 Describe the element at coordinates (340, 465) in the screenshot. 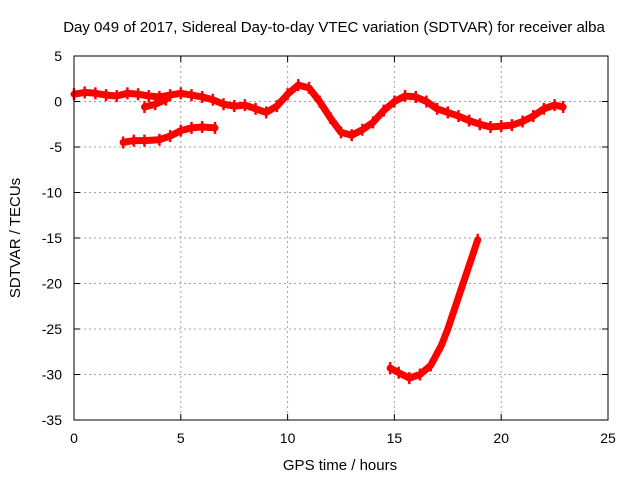

I see `x-axis-label: GPS time / hours` at that location.